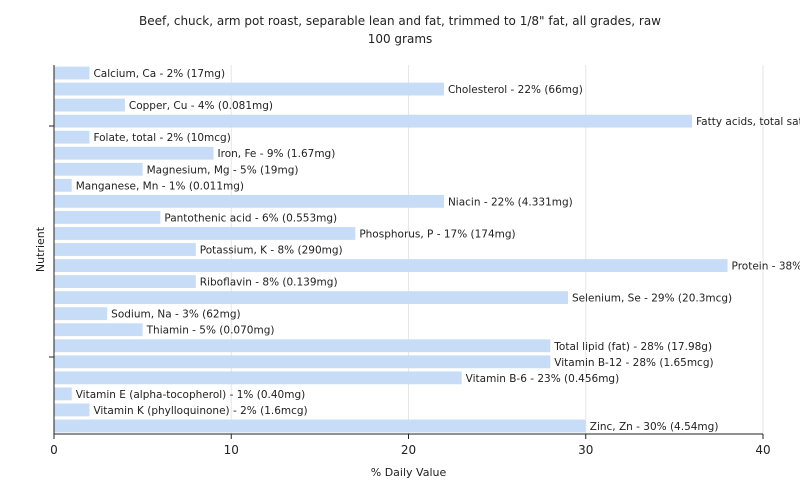  What do you see at coordinates (652, 299) in the screenshot?
I see `bar-label: Selenium, Se - 29% (20.3mcg)` at bounding box center [652, 299].